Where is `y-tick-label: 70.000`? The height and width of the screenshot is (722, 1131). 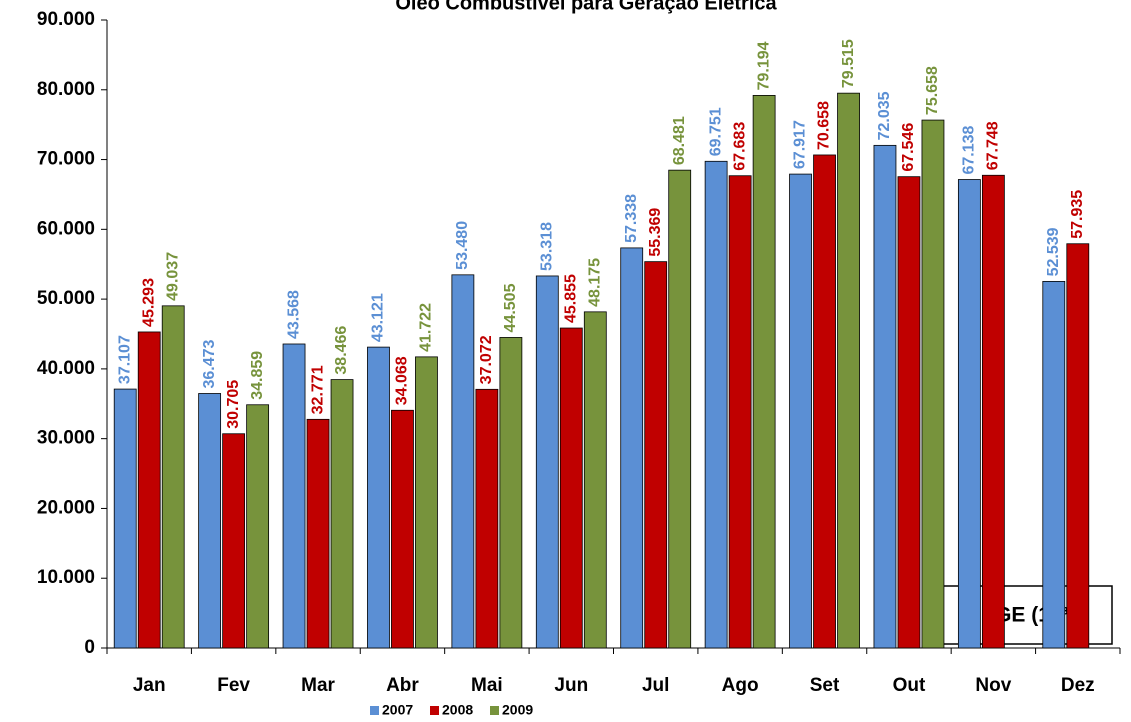
y-tick-label: 70.000 is located at coordinates (66, 159).